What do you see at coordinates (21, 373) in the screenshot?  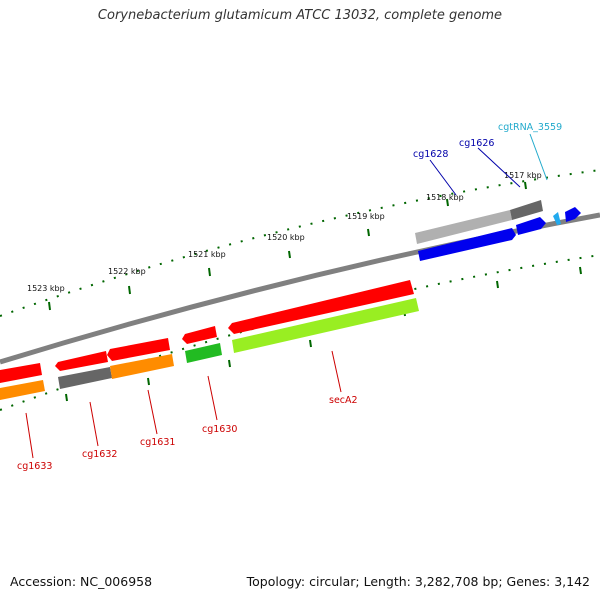 I see `gene-cg1633-feature` at bounding box center [21, 373].